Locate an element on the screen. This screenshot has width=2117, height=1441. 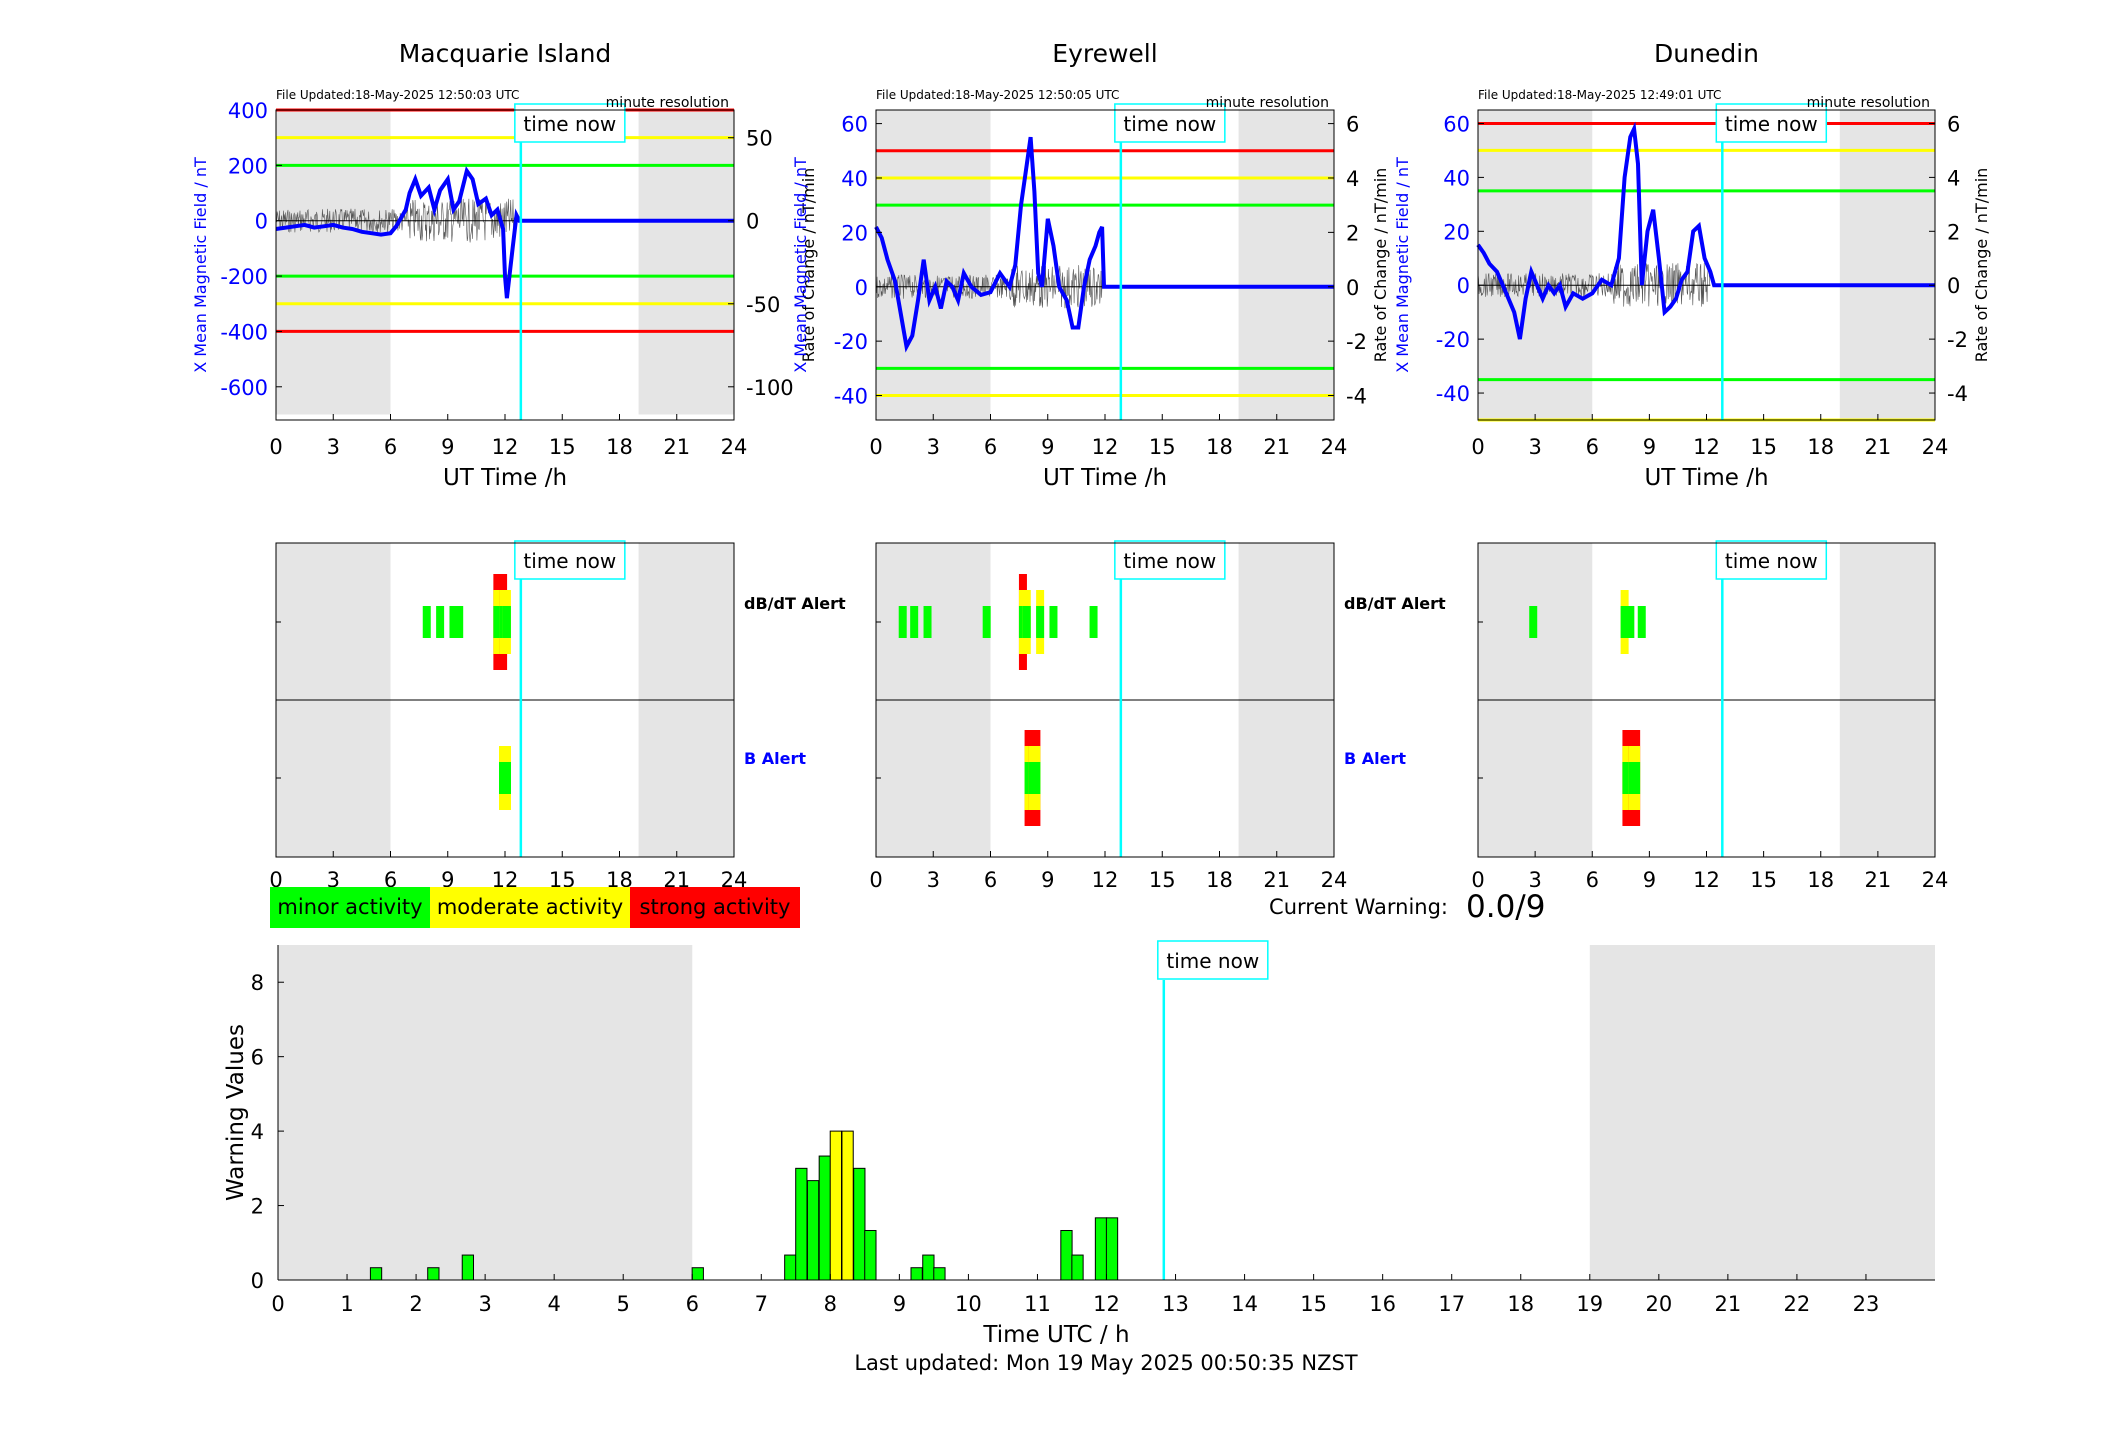
xtick-alert-label: 12 is located at coordinates (1105, 880).